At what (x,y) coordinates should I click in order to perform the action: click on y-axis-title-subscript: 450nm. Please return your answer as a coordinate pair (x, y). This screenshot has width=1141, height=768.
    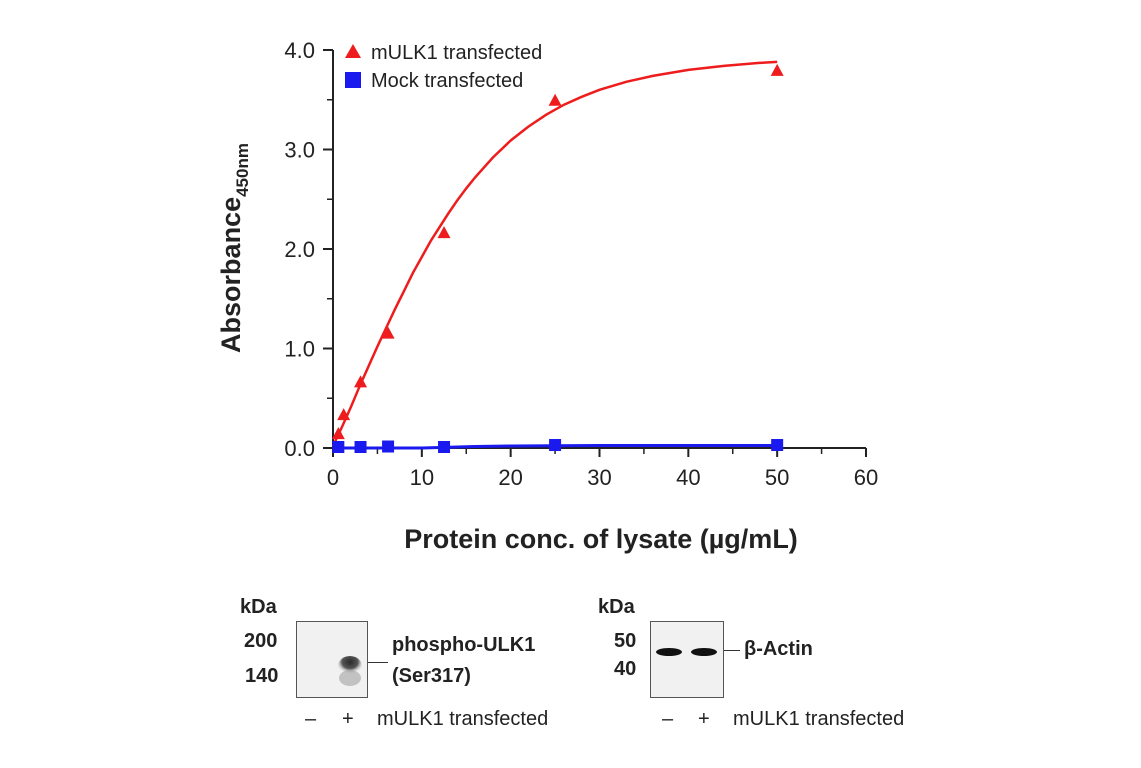
    Looking at the image, I should click on (242, 170).